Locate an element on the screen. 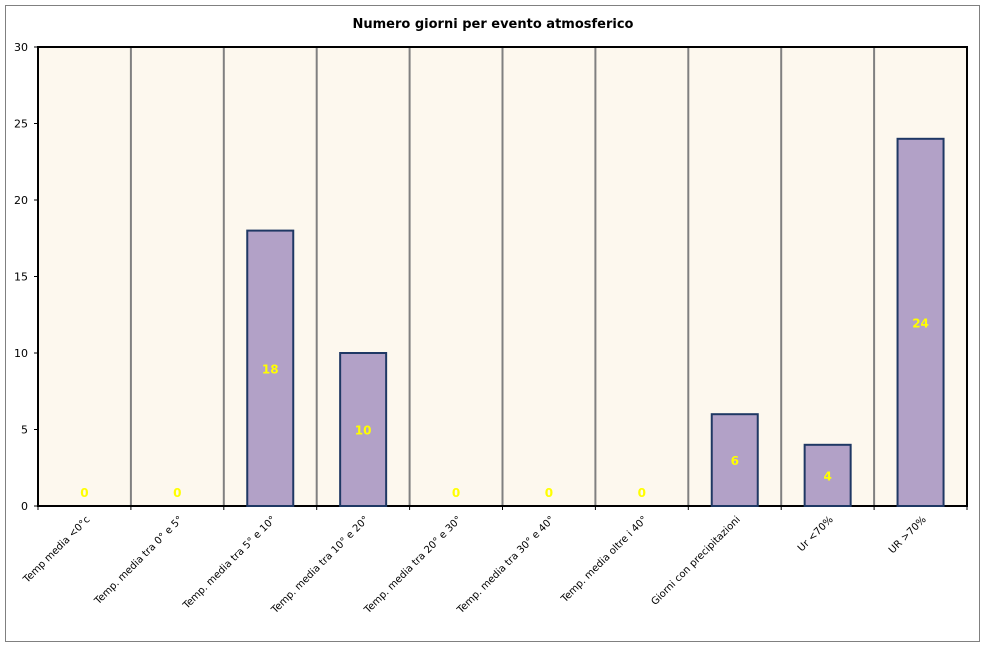  x-tick-label: Temp. media tra 20° e 30° is located at coordinates (413, 565).